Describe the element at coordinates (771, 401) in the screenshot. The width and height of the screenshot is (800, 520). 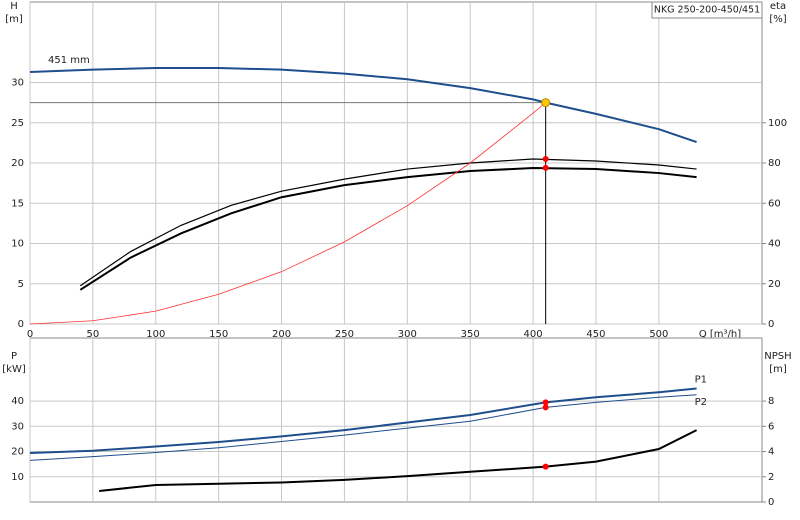
I see `y2-tick-label: 8` at that location.